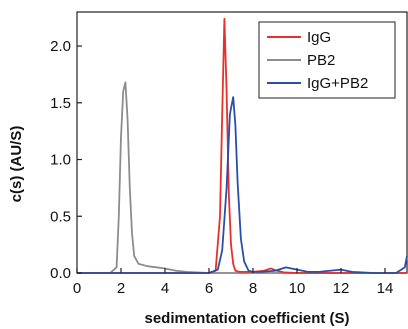  I want to click on y-tick-label: 1.0, so click(60, 160).